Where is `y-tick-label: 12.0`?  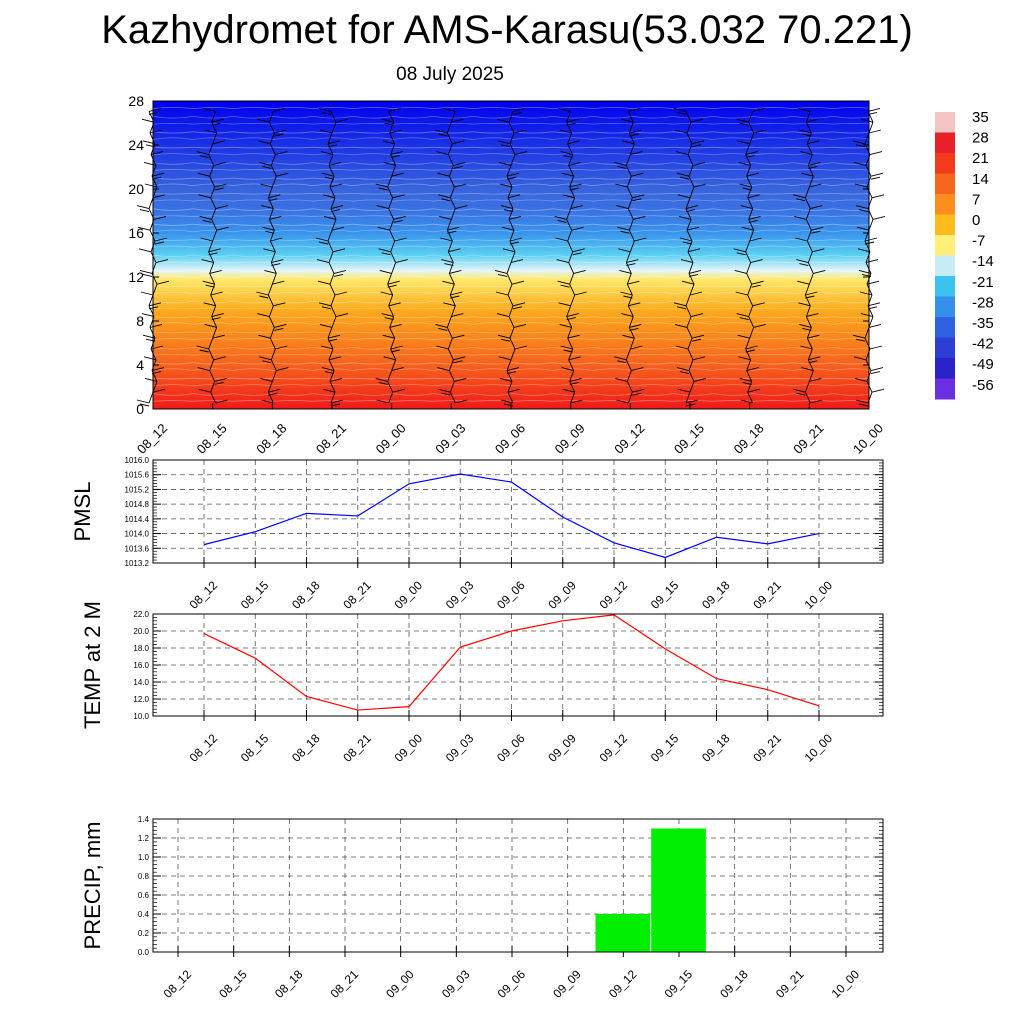 y-tick-label: 12.0 is located at coordinates (141, 699).